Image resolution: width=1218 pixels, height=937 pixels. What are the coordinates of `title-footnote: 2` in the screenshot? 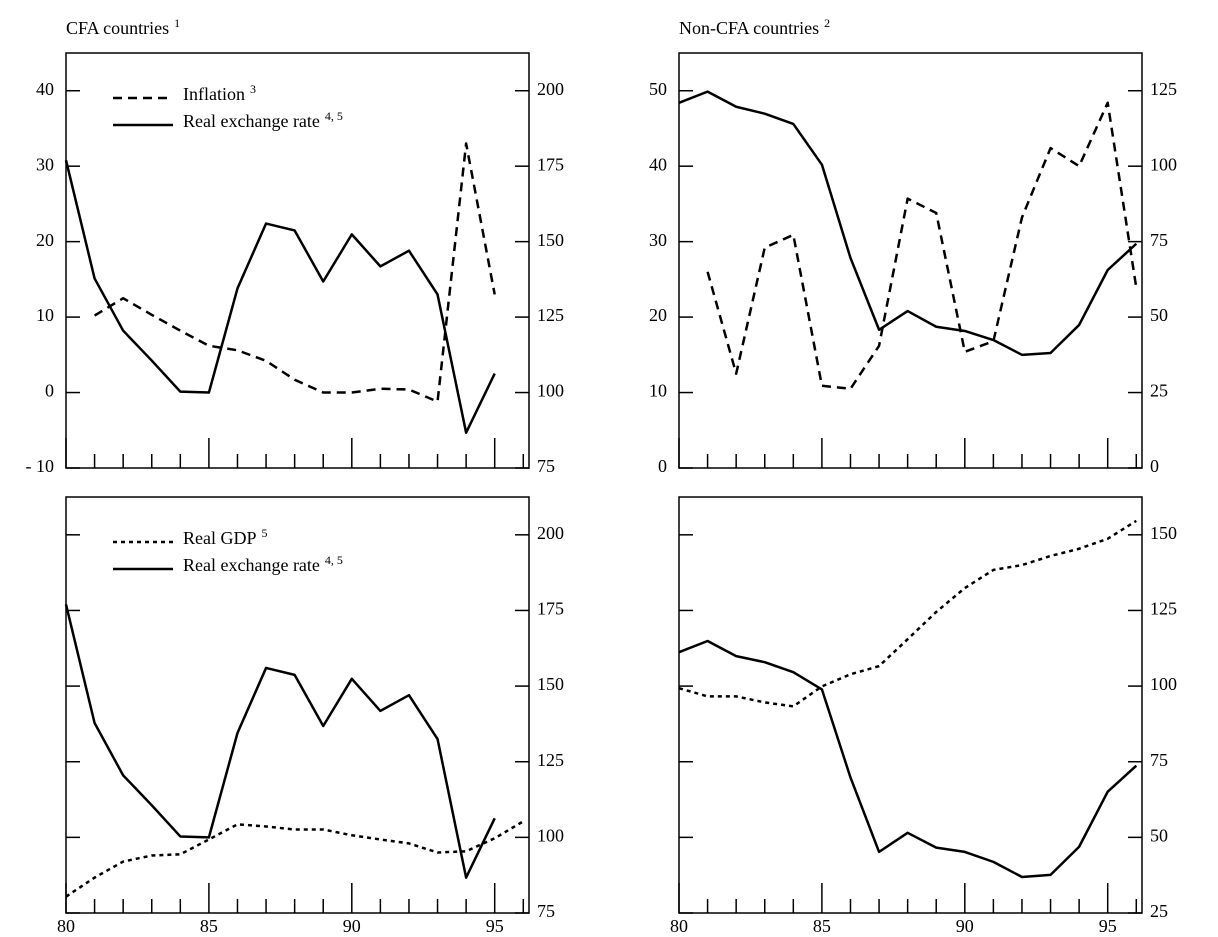 It's located at (827, 23).